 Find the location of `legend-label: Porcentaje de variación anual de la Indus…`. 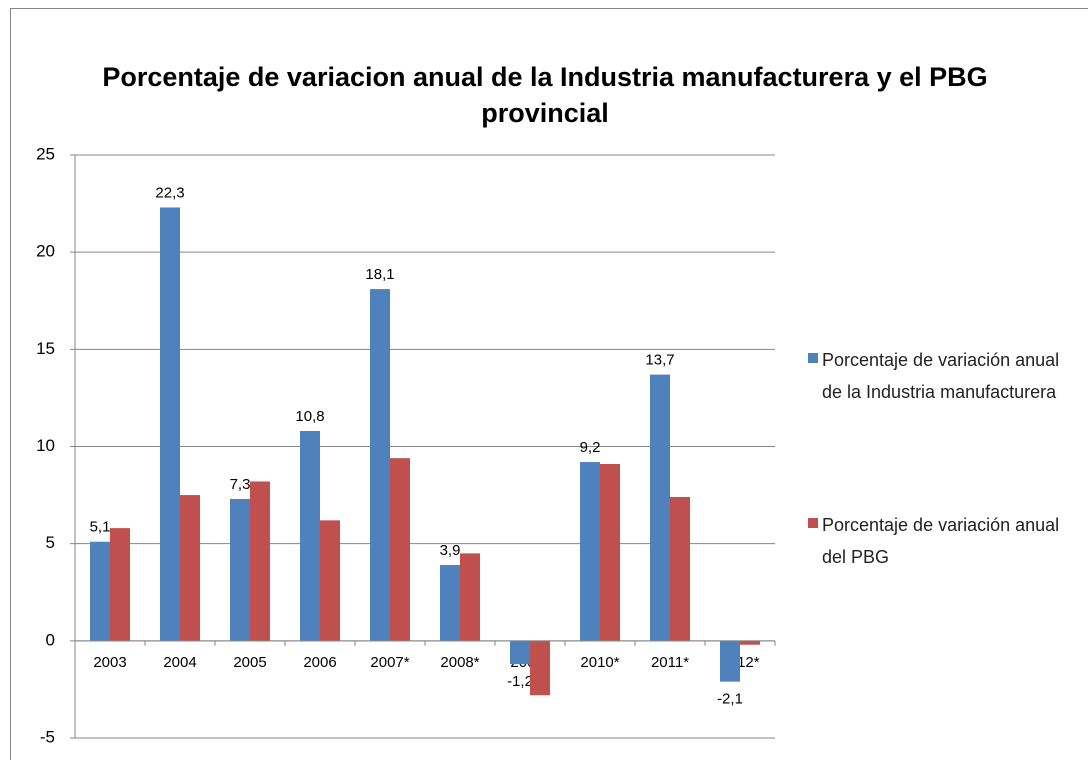

legend-label: Porcentaje de variación anual de la Indus… is located at coordinates (940, 376).